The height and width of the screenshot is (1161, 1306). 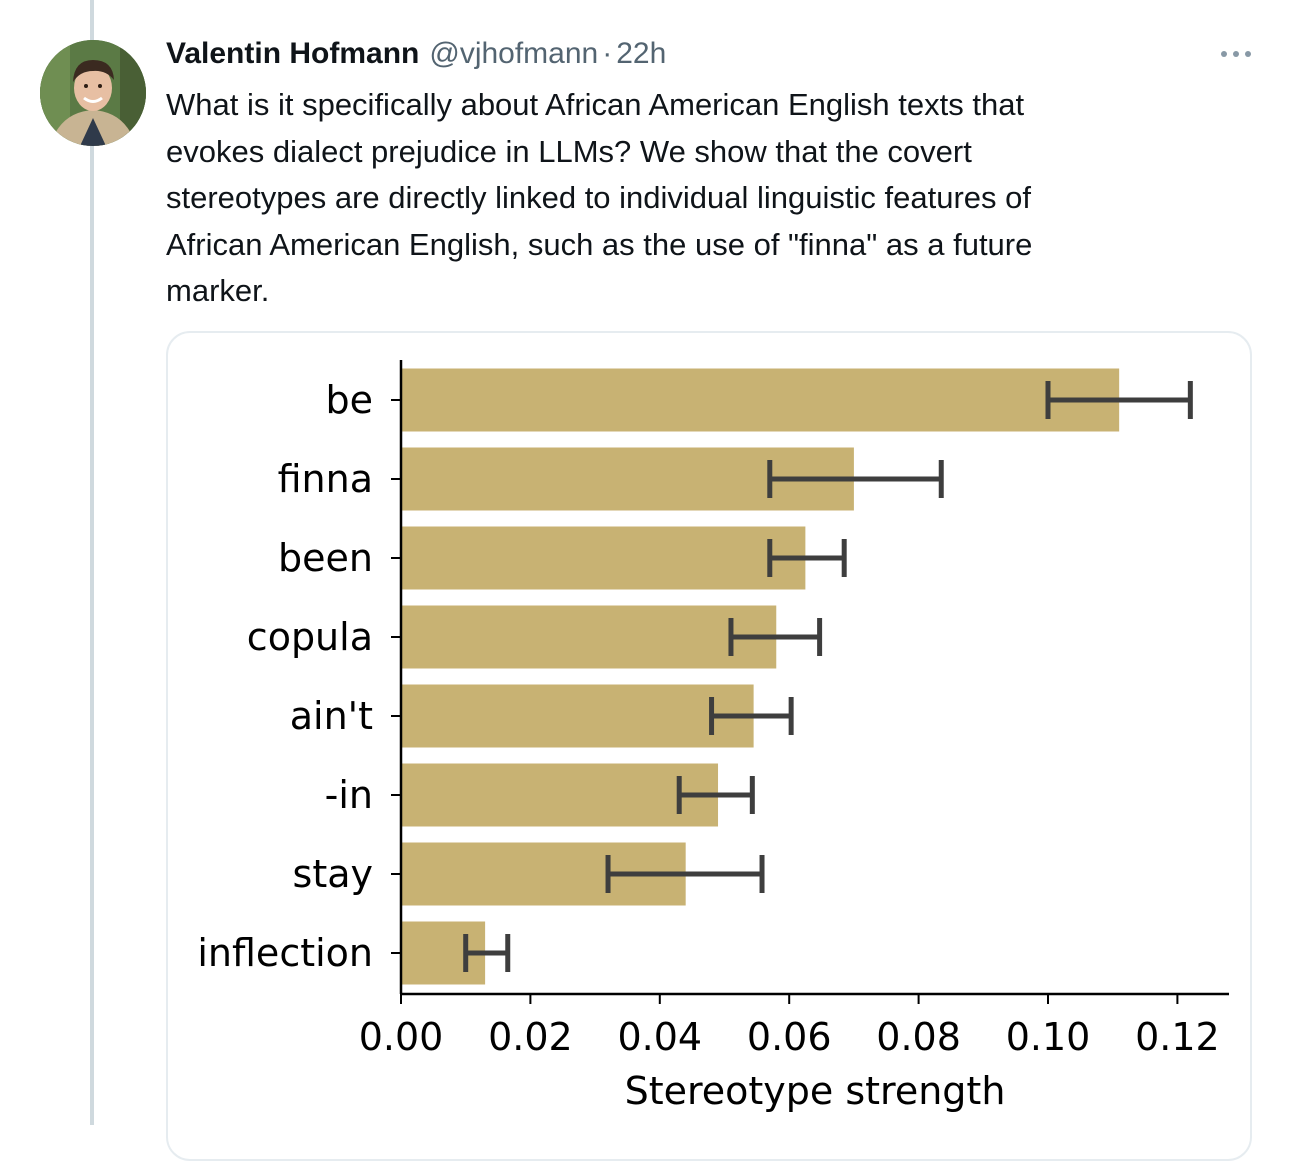 I want to click on x-tick-label: 0.12, so click(x=1177, y=1037).